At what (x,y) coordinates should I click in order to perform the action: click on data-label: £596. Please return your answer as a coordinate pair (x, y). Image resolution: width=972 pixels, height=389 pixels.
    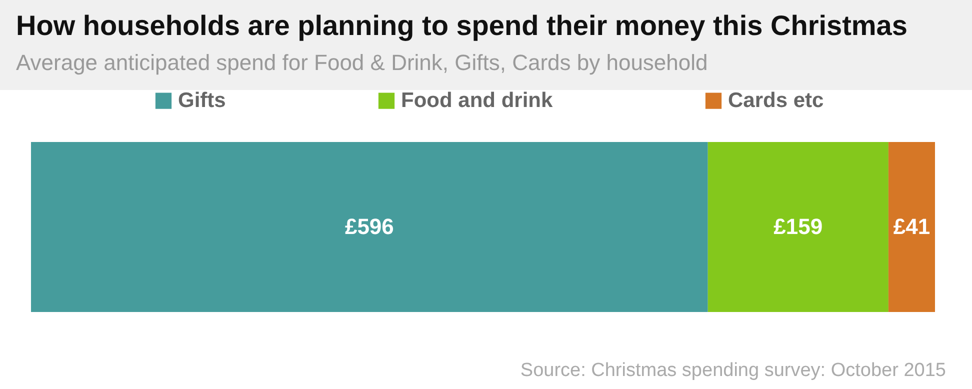
    Looking at the image, I should click on (369, 226).